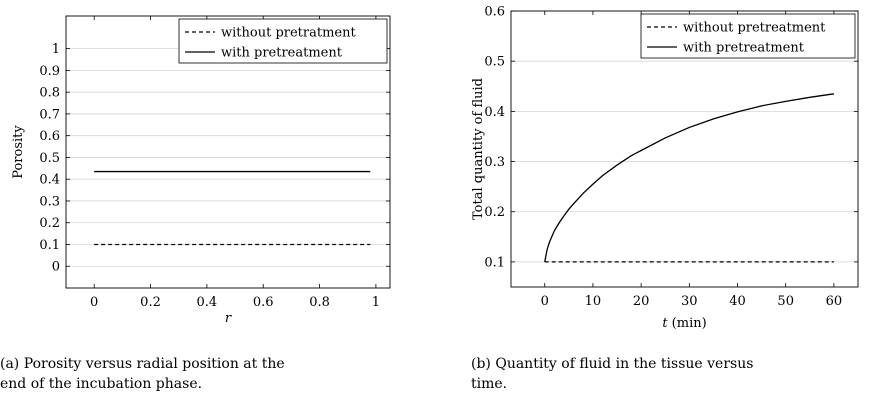 The width and height of the screenshot is (869, 399). Describe the element at coordinates (49, 93) in the screenshot. I see `y-tick-label: 0.8` at that location.